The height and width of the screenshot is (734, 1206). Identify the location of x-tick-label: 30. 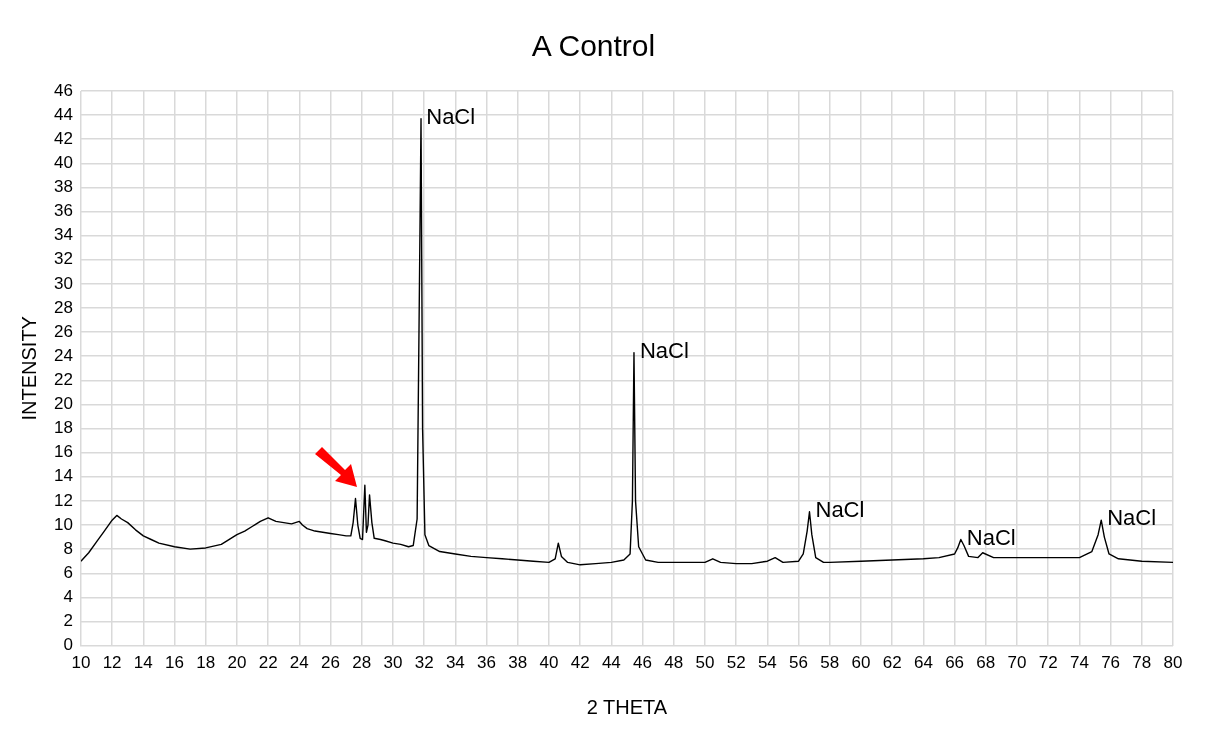
(393, 663).